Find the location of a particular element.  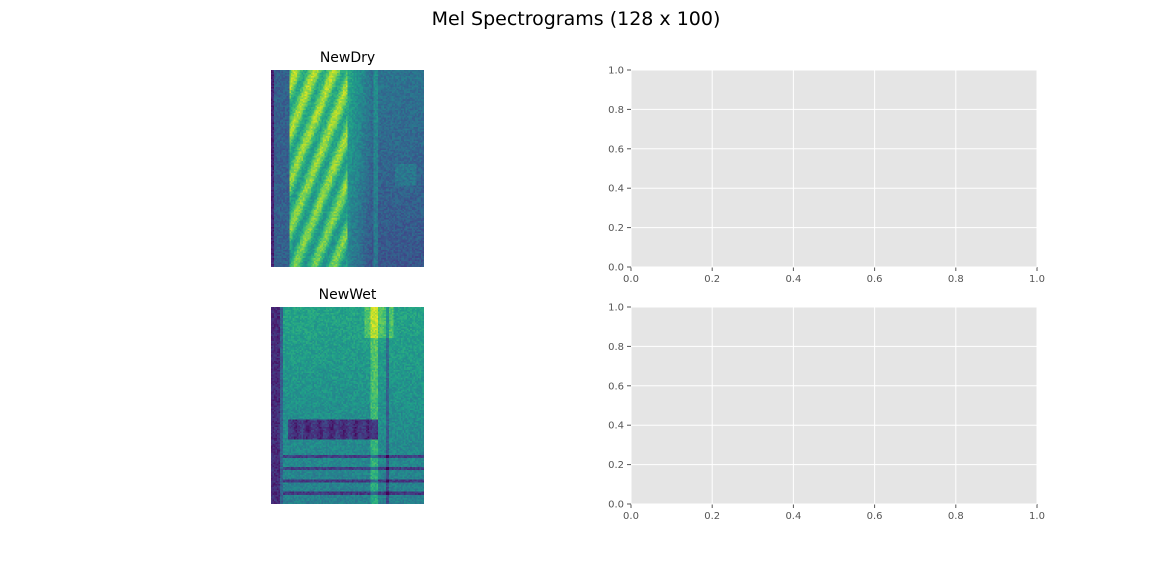

spectrogram-title-newdry: NewDry is located at coordinates (347, 58).